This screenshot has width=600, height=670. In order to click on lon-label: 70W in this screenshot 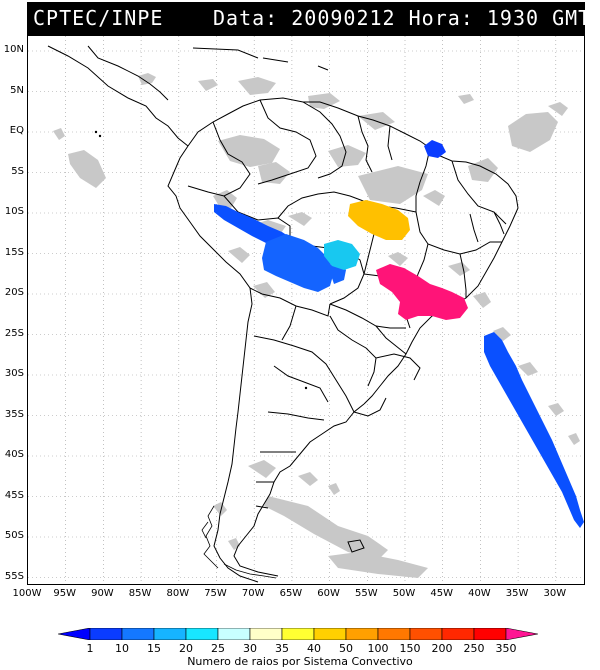, I will do `click(253, 593)`.